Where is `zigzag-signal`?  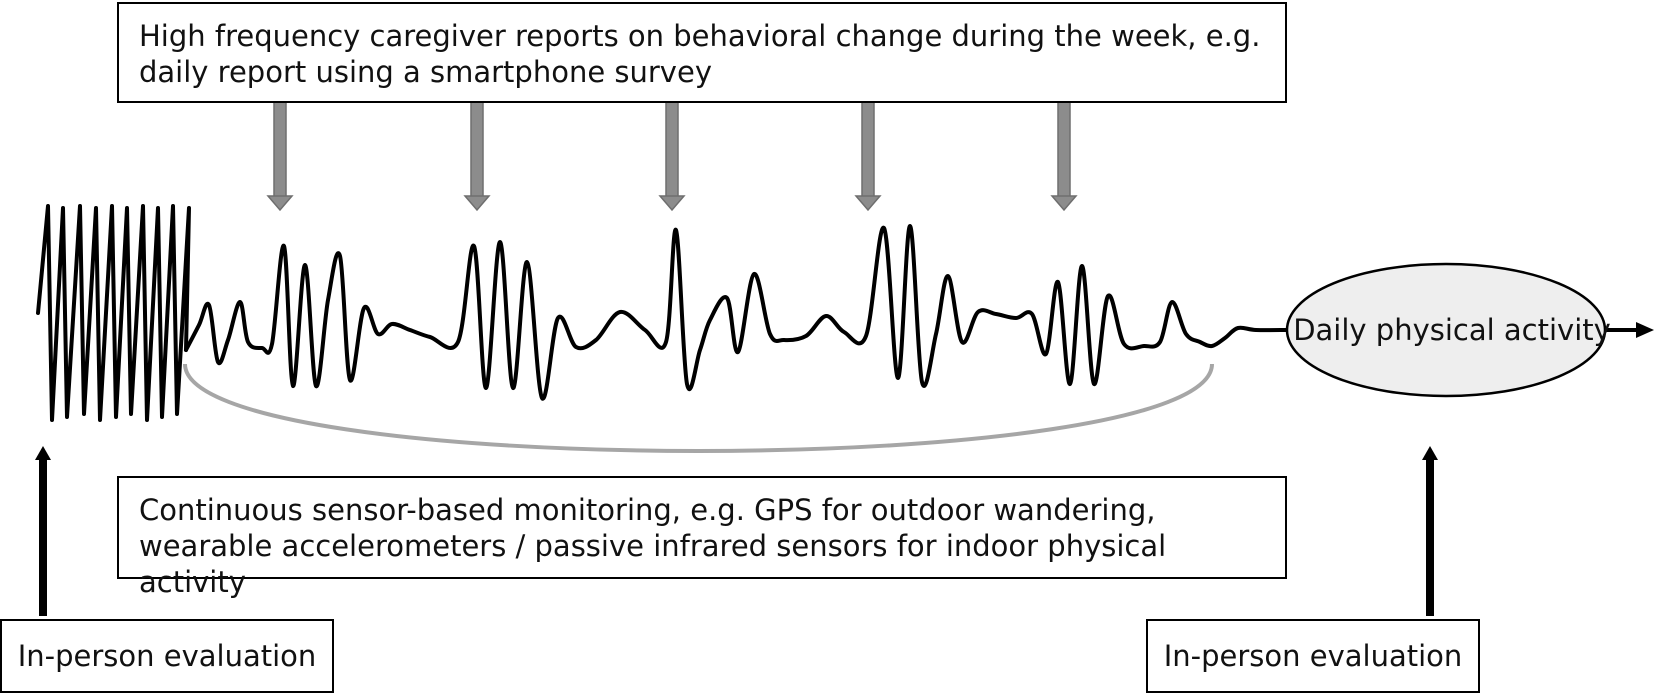 zigzag-signal is located at coordinates (113, 313).